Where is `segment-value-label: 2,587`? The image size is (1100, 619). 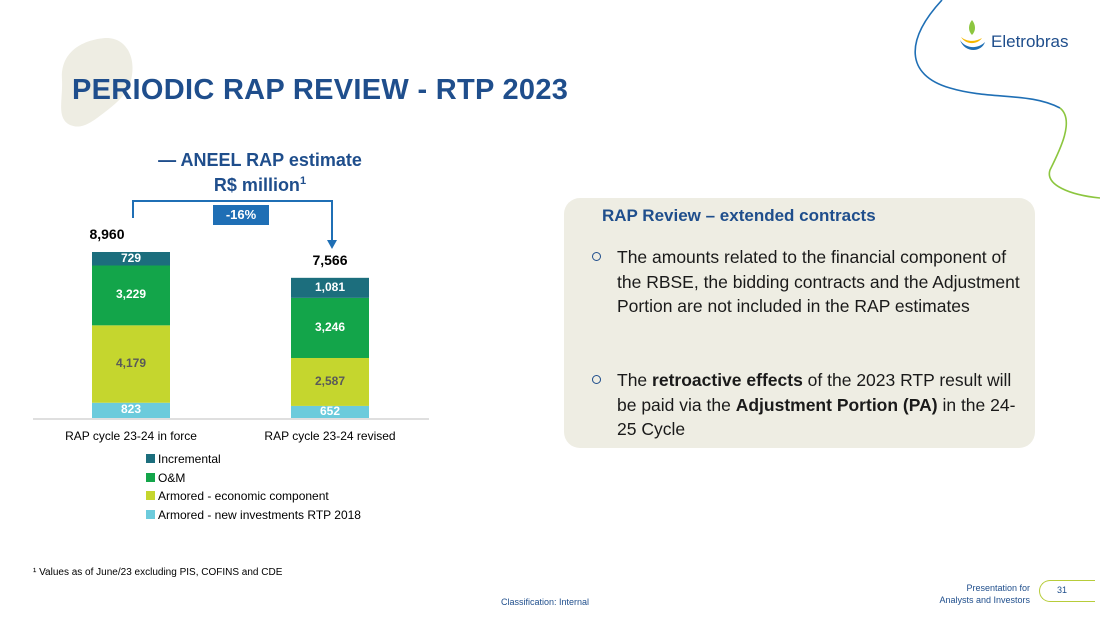 segment-value-label: 2,587 is located at coordinates (330, 380).